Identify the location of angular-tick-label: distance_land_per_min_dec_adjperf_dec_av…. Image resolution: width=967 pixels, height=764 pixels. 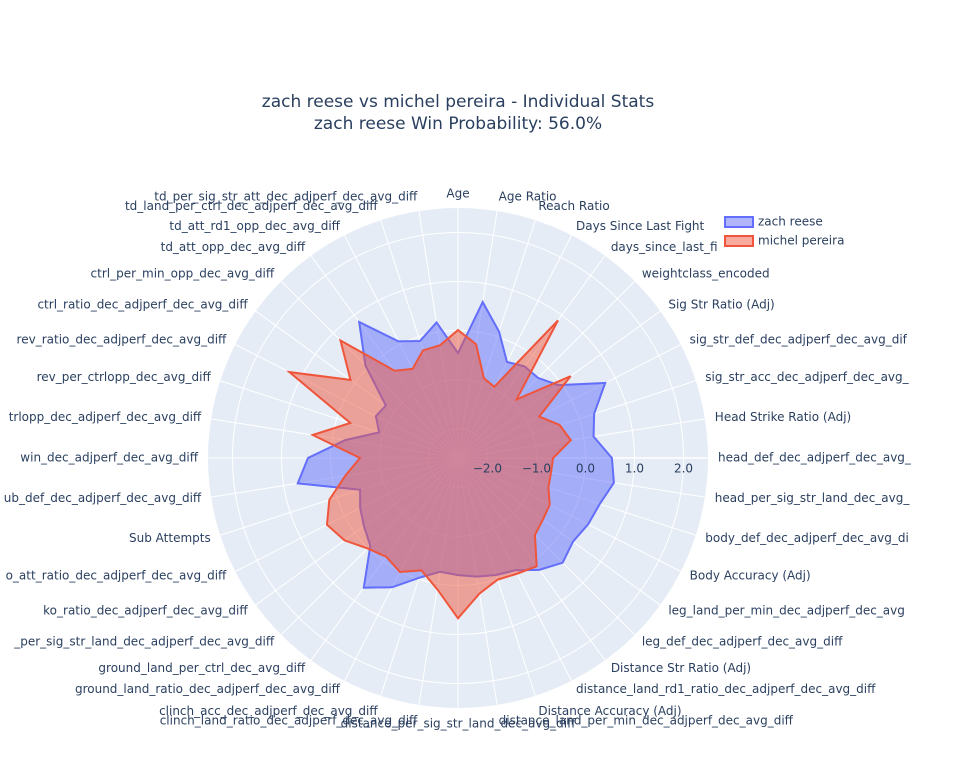
(646, 720).